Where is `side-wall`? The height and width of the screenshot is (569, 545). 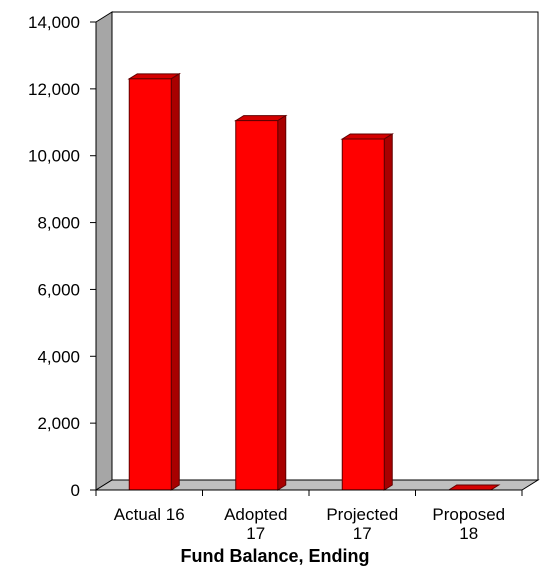
side-wall is located at coordinates (104, 251).